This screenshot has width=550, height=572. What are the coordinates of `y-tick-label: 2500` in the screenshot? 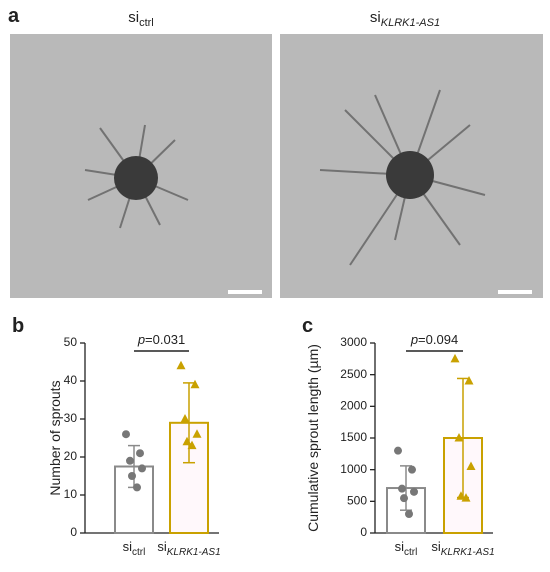 It's located at (353, 374).